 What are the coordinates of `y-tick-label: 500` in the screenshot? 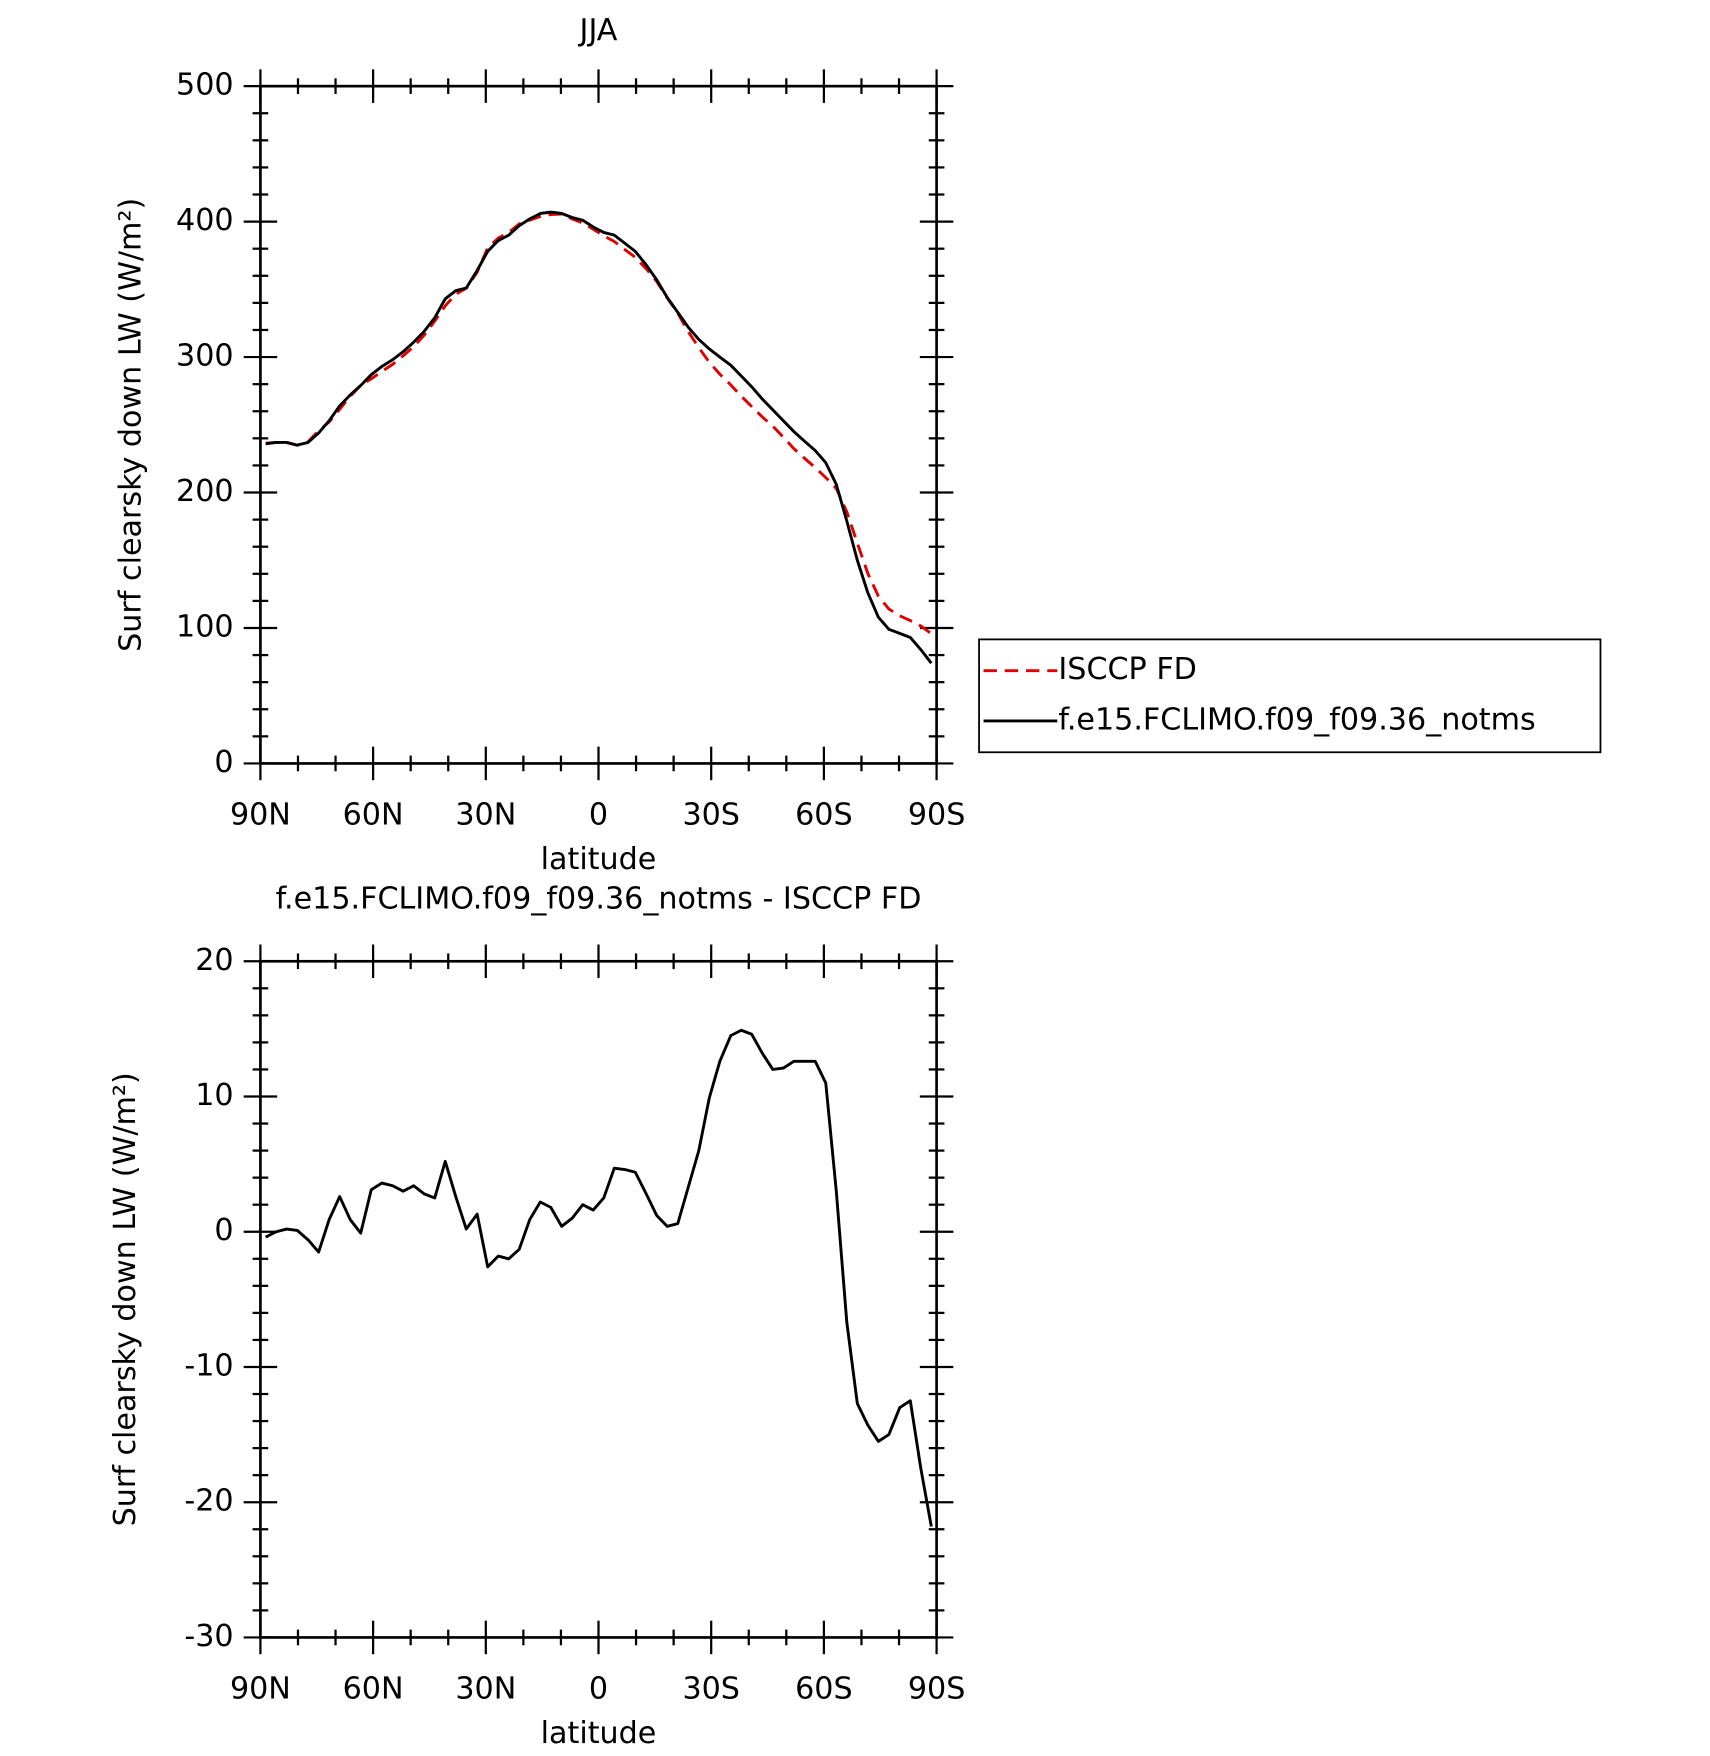 It's located at (205, 85).